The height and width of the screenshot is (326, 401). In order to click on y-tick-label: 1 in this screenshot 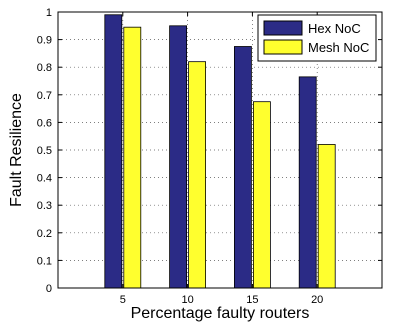, I will do `click(49, 13)`.